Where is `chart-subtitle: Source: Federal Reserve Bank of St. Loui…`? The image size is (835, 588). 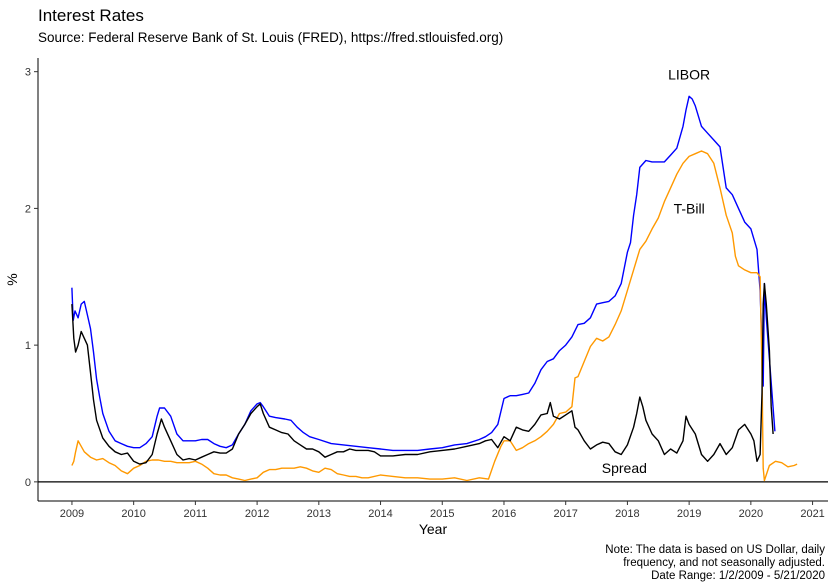 chart-subtitle: Source: Federal Reserve Bank of St. Loui… is located at coordinates (271, 37).